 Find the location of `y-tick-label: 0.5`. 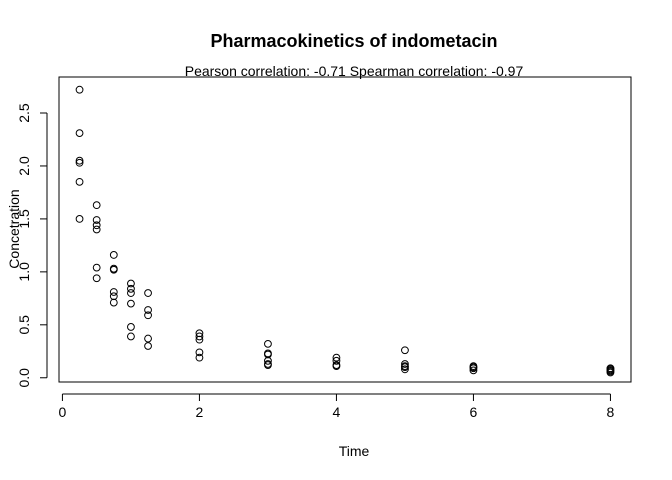

y-tick-label: 0.5 is located at coordinates (24, 325).